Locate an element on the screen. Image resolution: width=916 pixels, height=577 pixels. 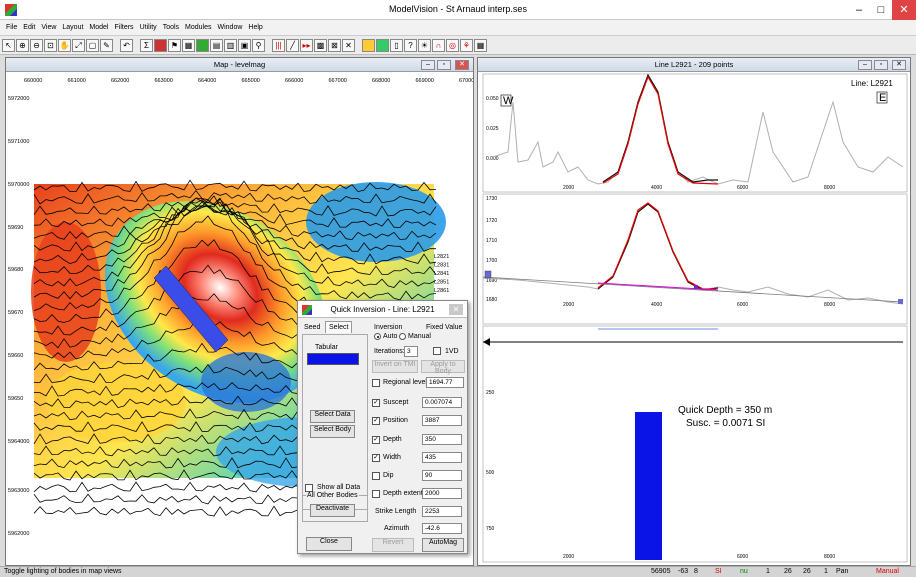
magnet-icon: ∩ is located at coordinates (438, 45).